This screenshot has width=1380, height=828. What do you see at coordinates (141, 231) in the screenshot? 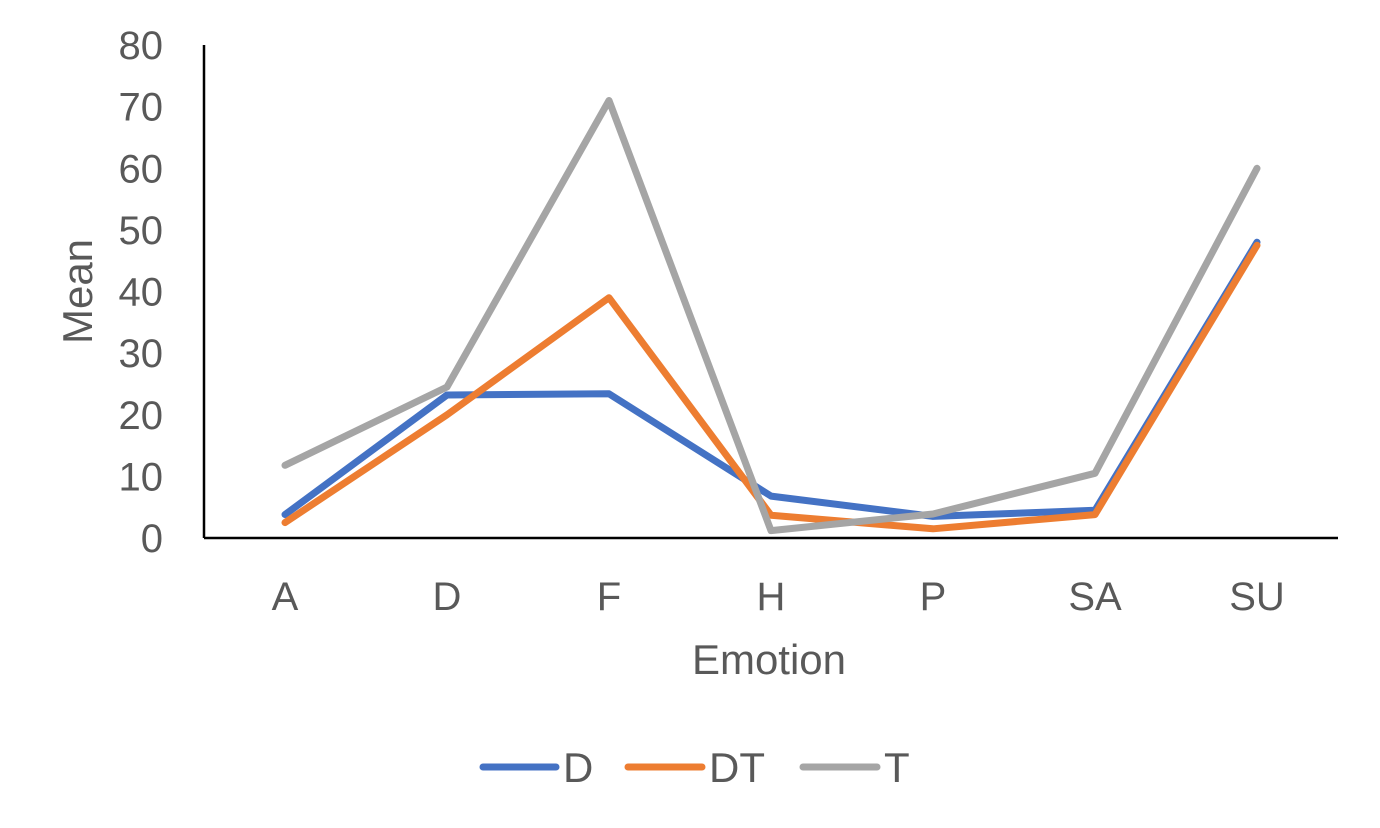
I see `y-tick-label: 50` at bounding box center [141, 231].